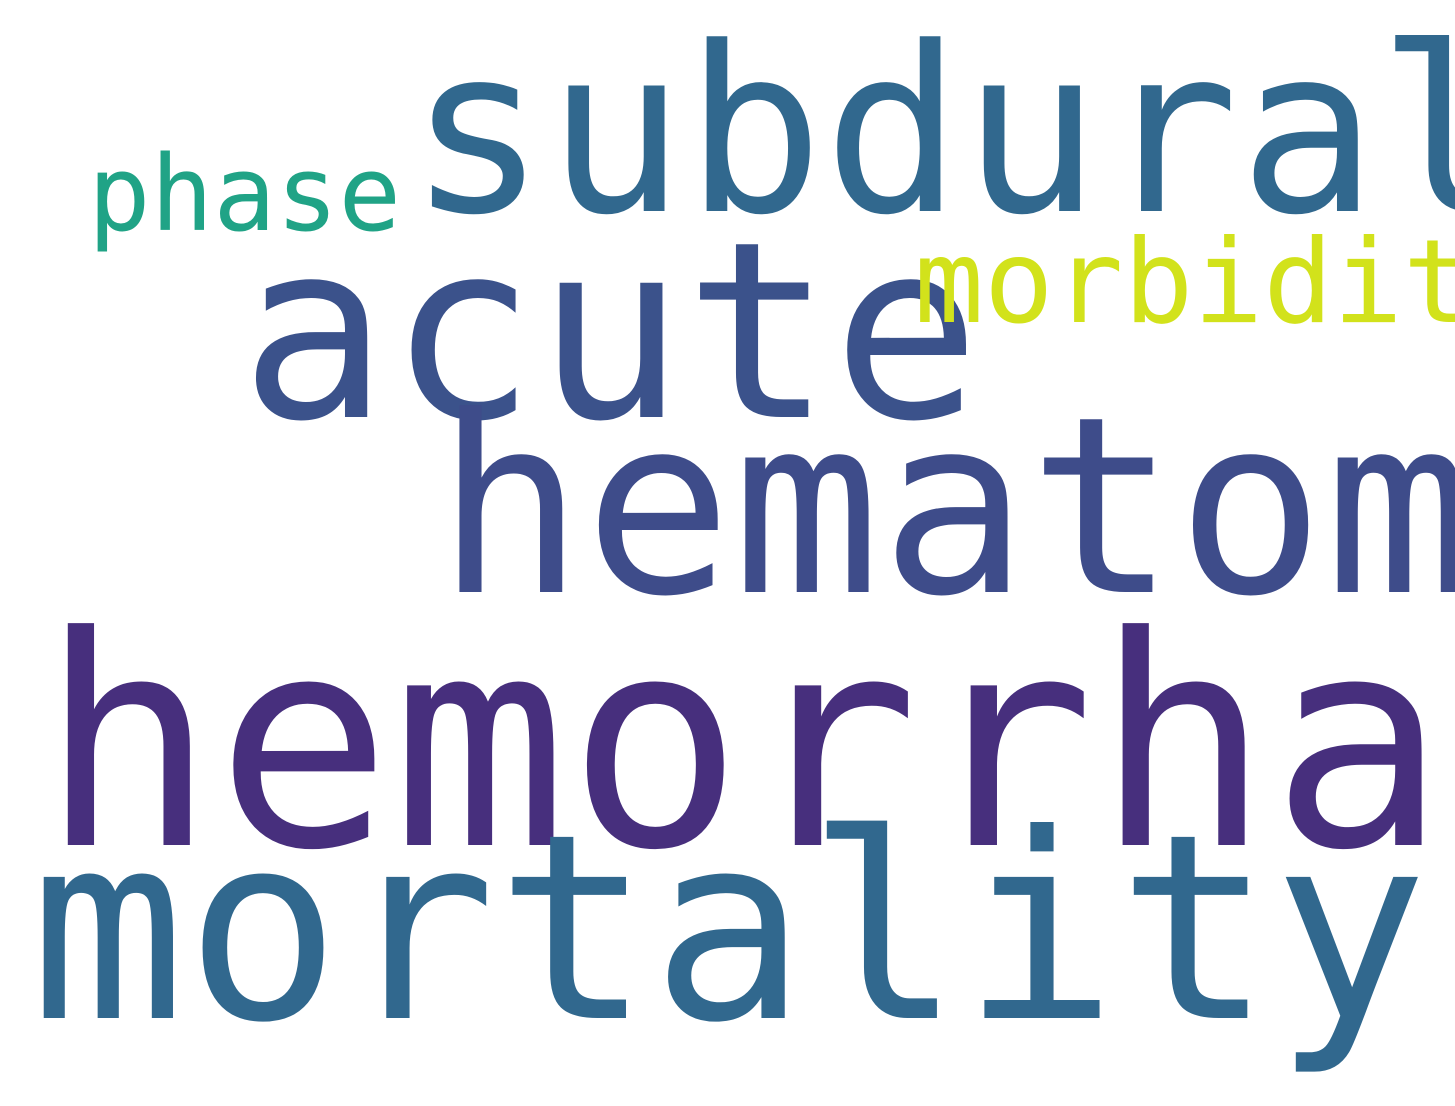  I want to click on word-acute: acute, so click(610, 333).